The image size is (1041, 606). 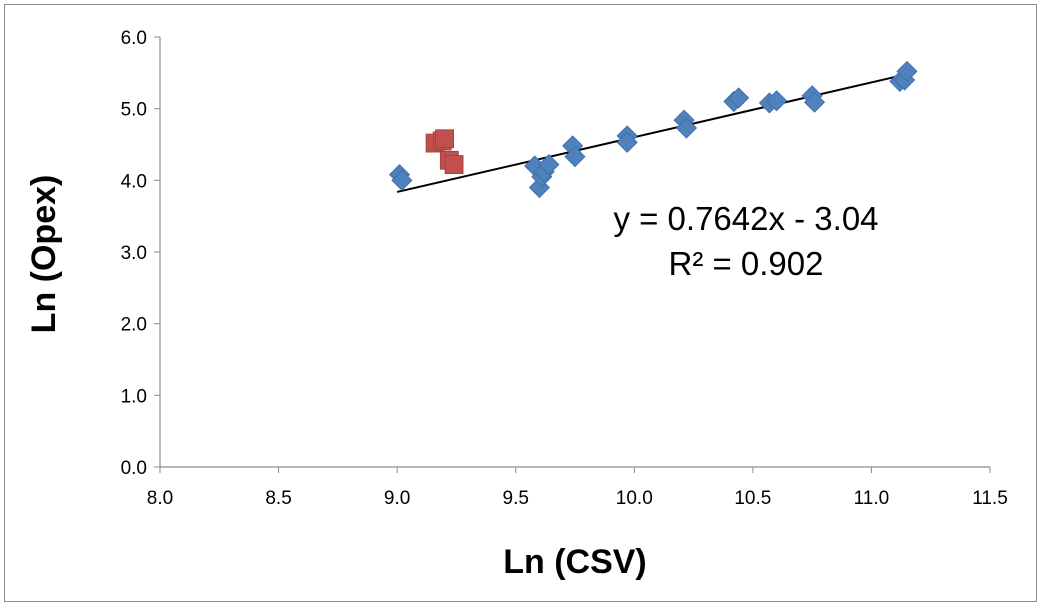 I want to click on x-axis-ticks: 8.0 8.5 9.0 9.5 10.0 10.5 11.0 11.5, so click(x=577, y=488).